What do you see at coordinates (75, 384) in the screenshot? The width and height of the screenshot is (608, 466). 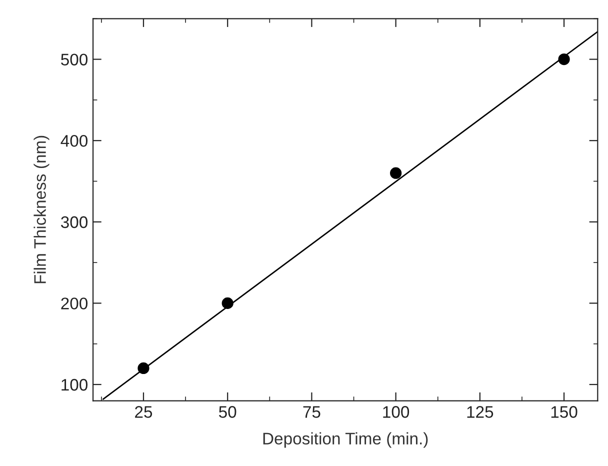 I see `y-tick-label: 100` at bounding box center [75, 384].